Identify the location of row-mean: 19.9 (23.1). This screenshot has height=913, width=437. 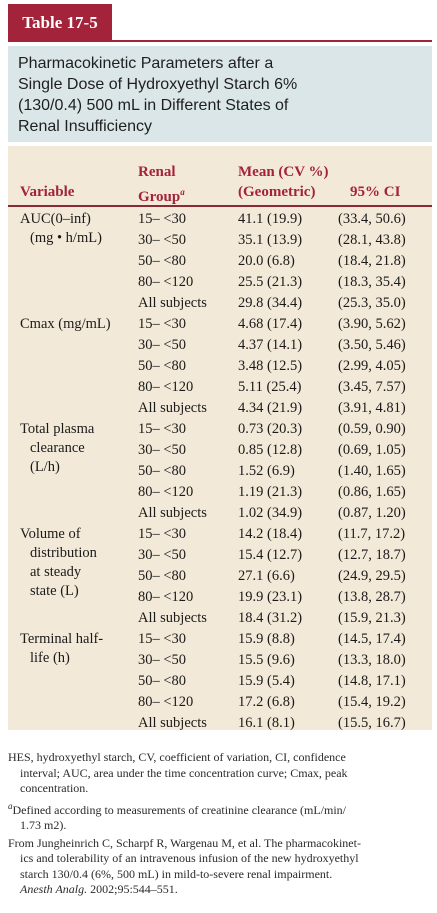
(270, 597).